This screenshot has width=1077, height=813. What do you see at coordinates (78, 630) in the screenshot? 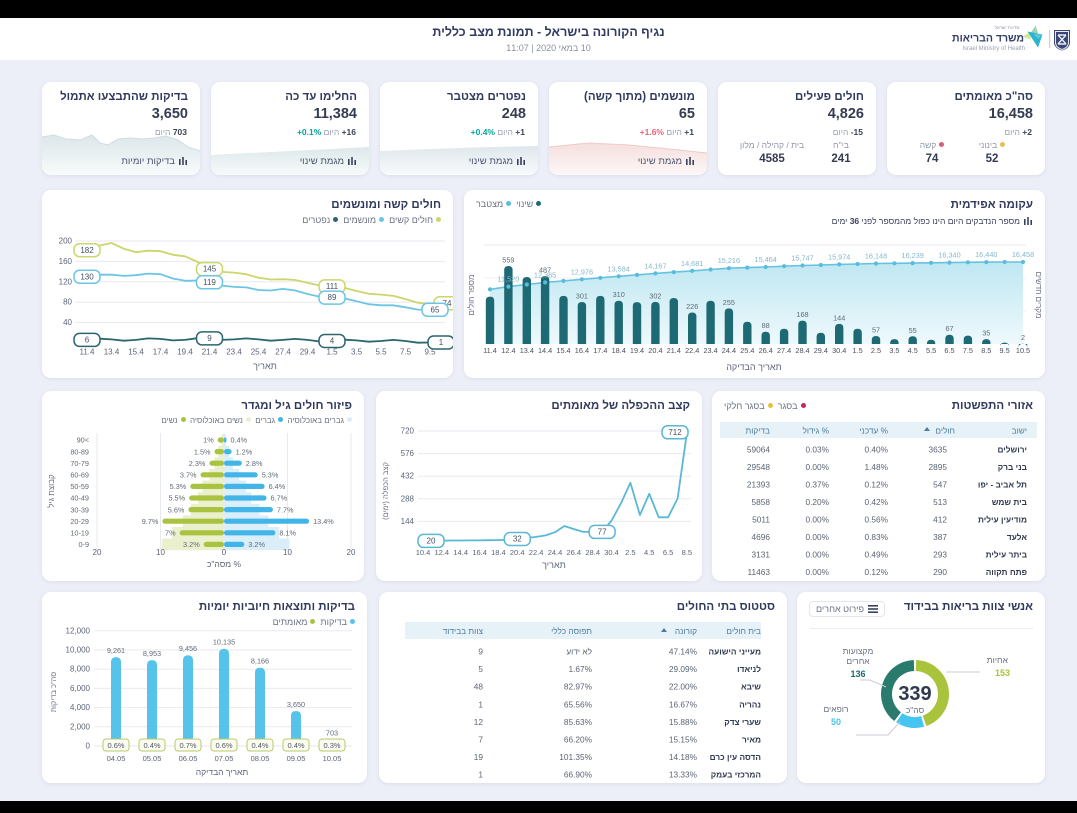
I see `svg-text: 12,000` at bounding box center [78, 630].